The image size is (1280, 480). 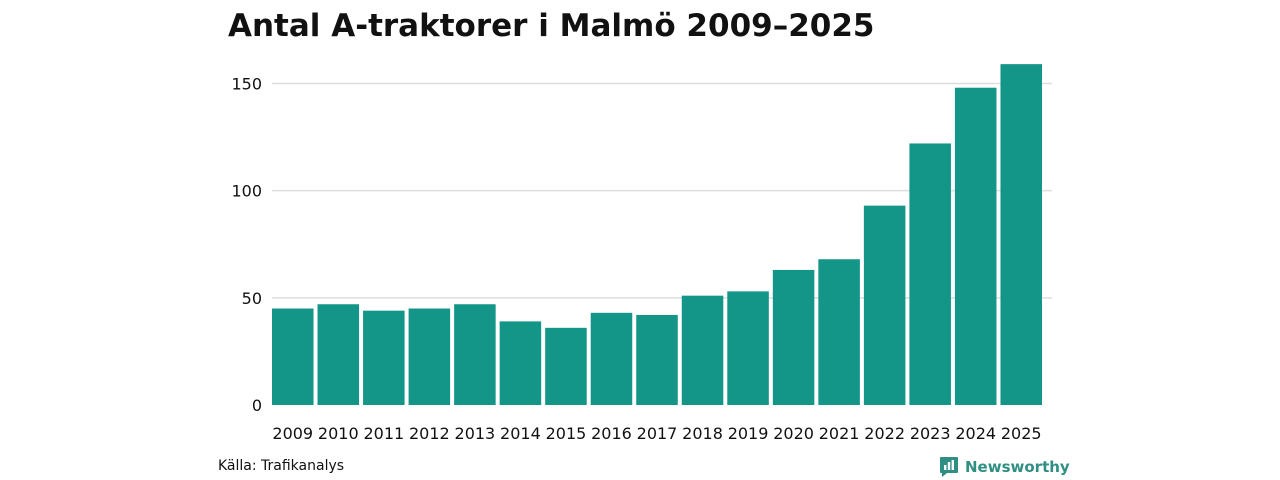 I want to click on bar-2014, so click(x=520, y=363).